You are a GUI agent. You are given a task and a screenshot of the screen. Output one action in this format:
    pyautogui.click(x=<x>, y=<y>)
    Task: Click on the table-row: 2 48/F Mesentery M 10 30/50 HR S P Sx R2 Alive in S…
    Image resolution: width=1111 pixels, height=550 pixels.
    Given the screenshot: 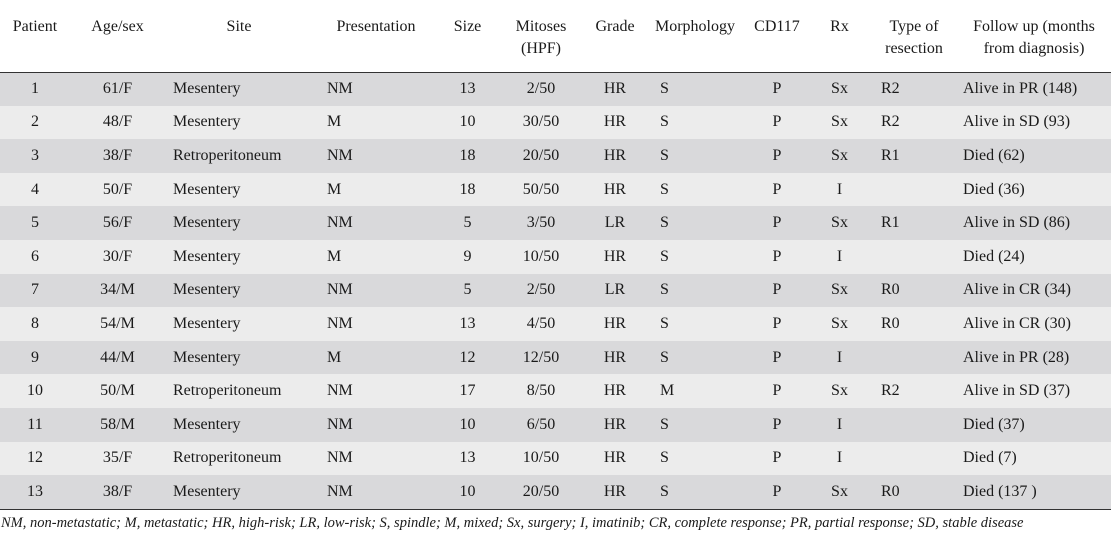 What is the action you would take?
    pyautogui.click(x=555, y=122)
    